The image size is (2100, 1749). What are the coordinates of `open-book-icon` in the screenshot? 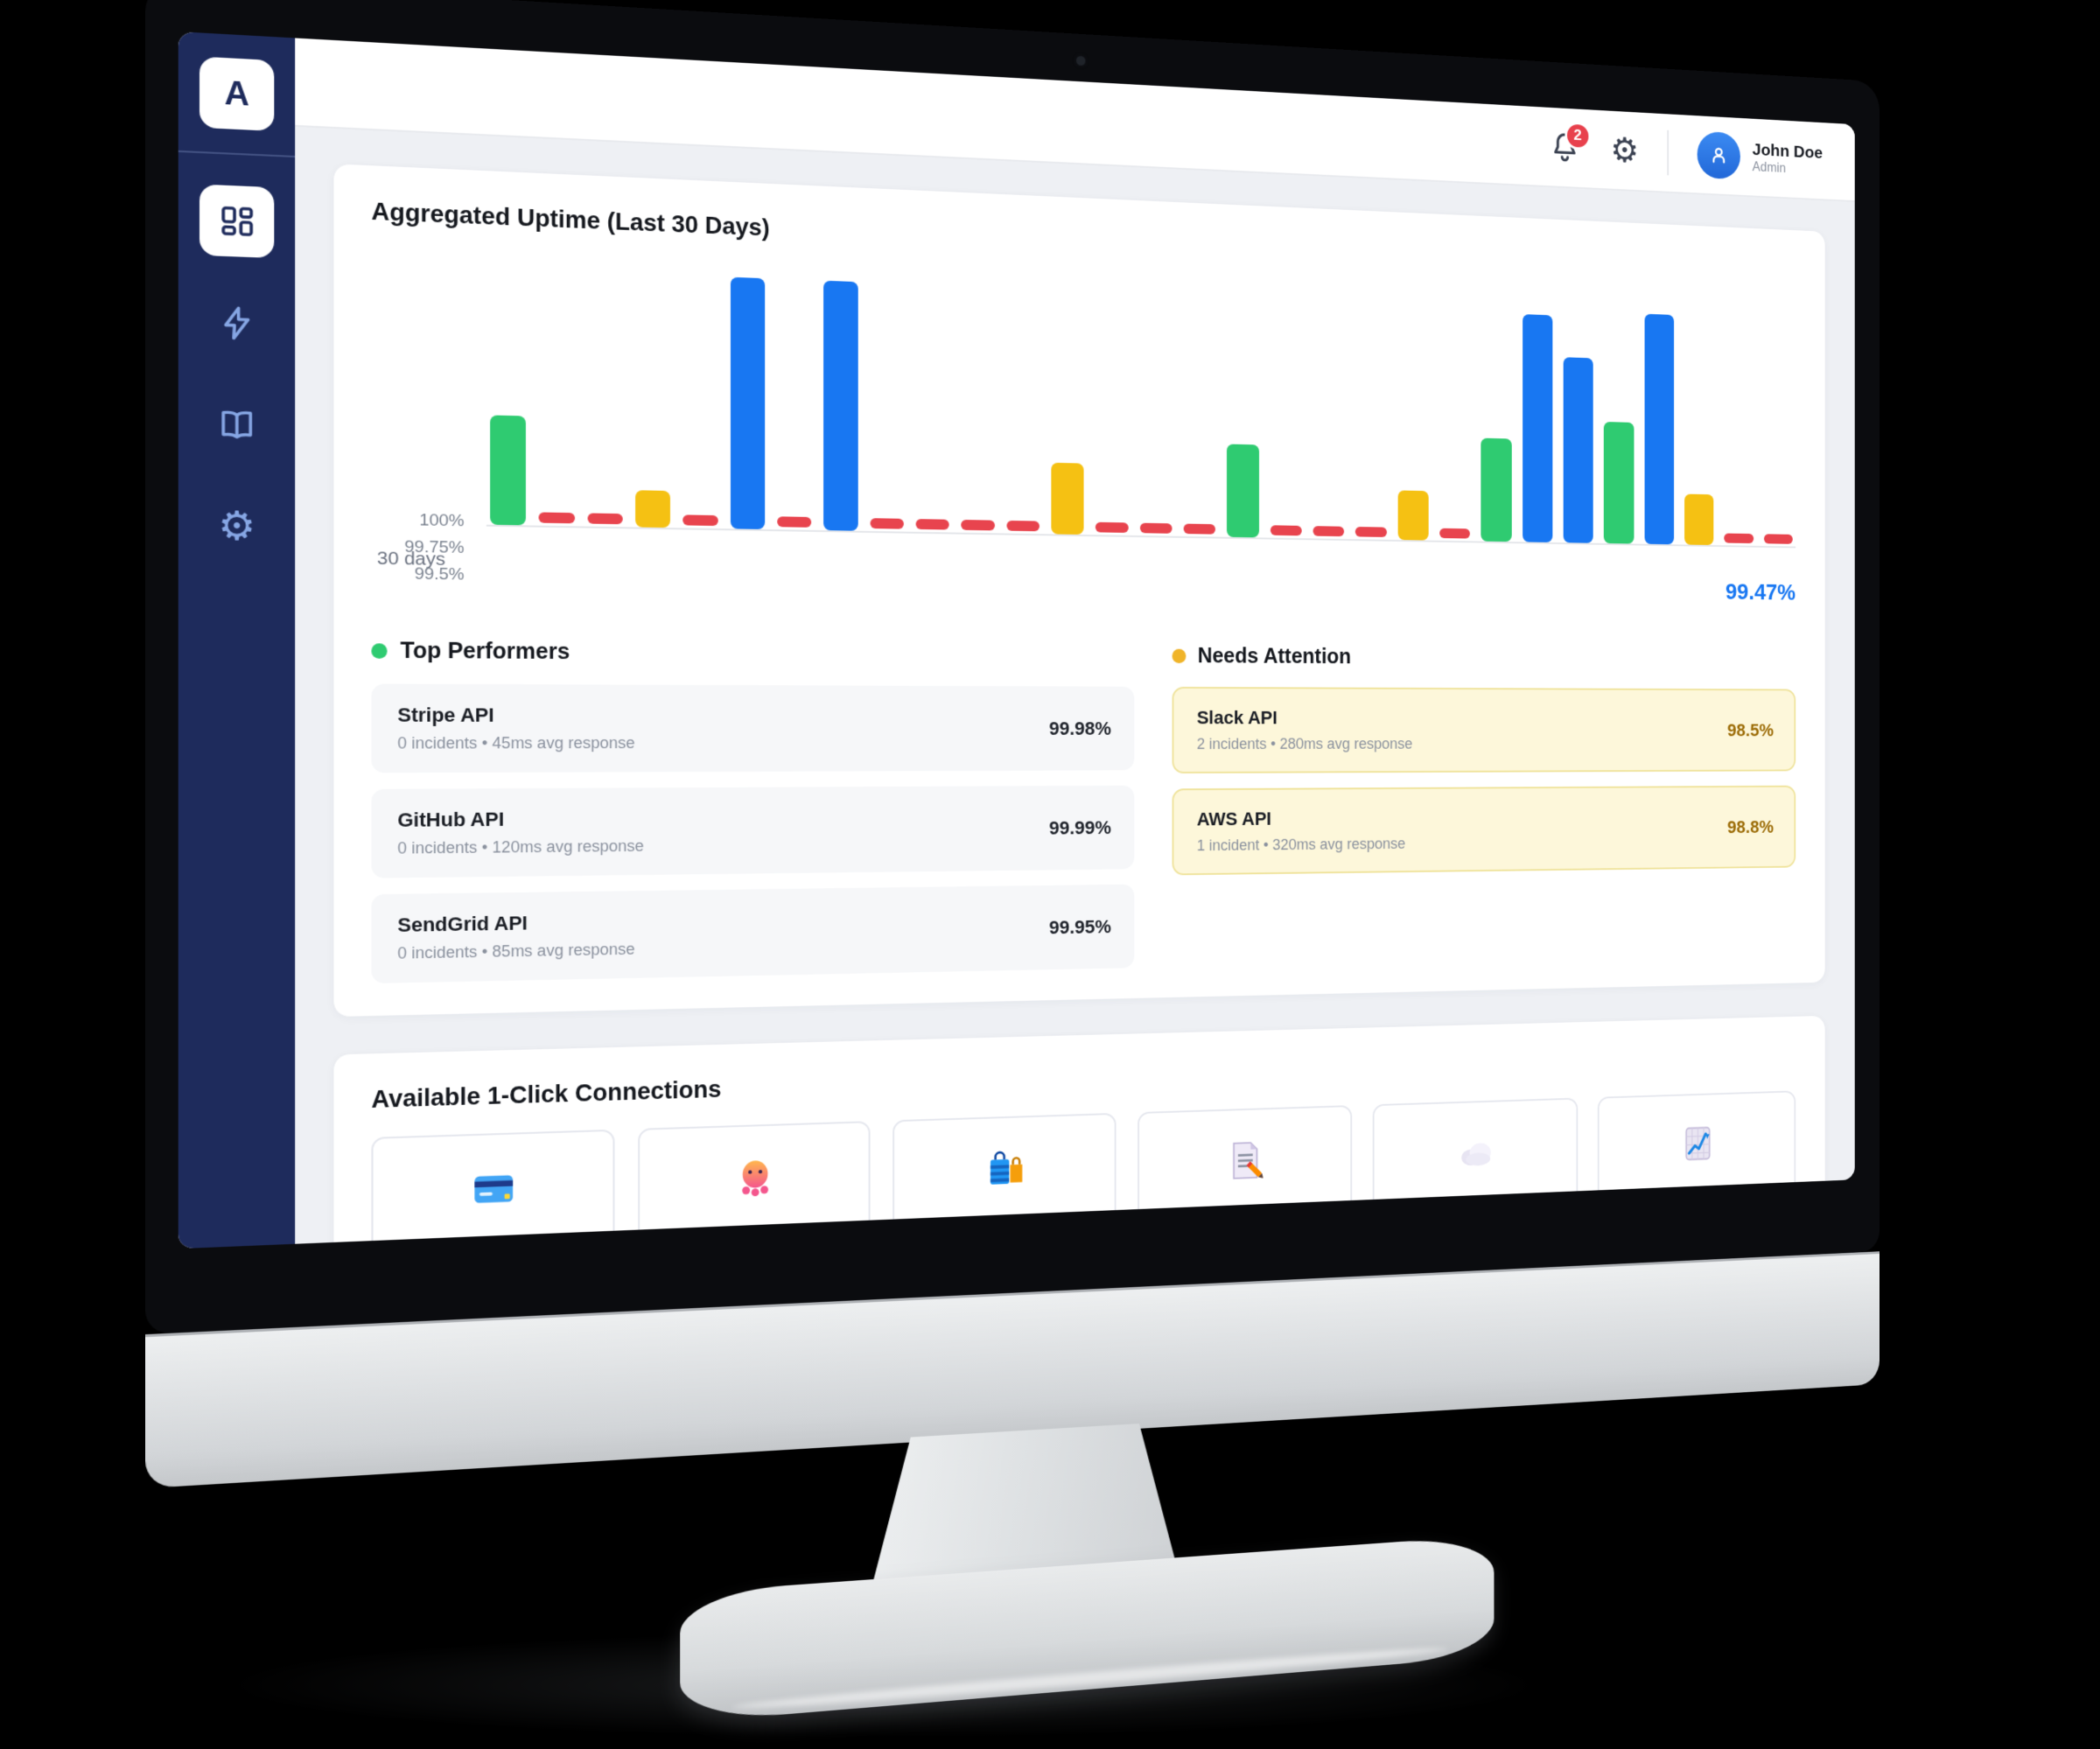 It's located at (237, 425).